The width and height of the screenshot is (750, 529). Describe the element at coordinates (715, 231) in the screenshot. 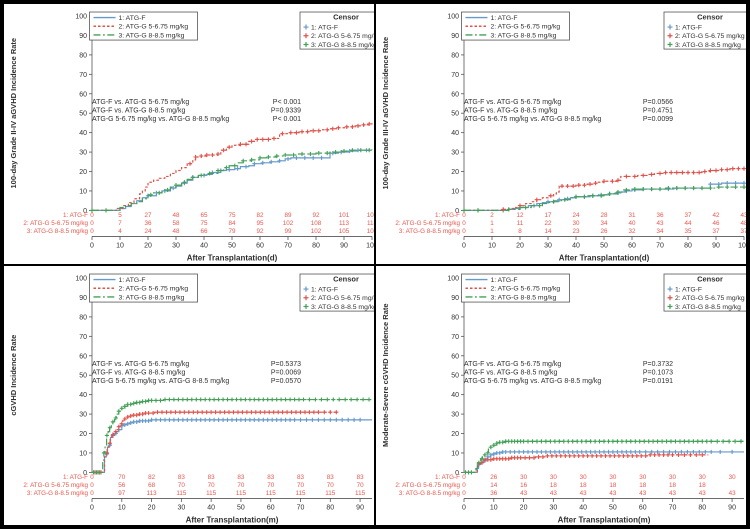

I see `at-risk-value: 37` at that location.